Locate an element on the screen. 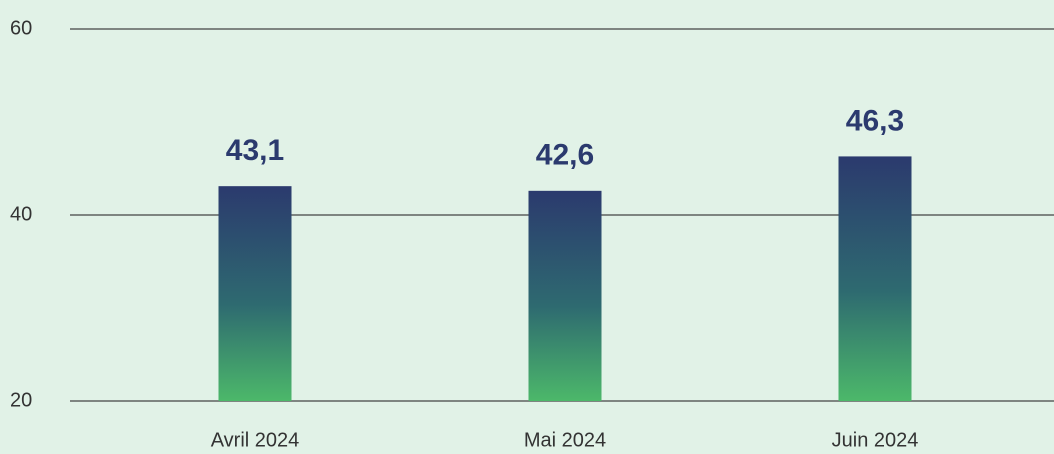 The width and height of the screenshot is (1054, 454). value-label: 46,3 is located at coordinates (875, 120).